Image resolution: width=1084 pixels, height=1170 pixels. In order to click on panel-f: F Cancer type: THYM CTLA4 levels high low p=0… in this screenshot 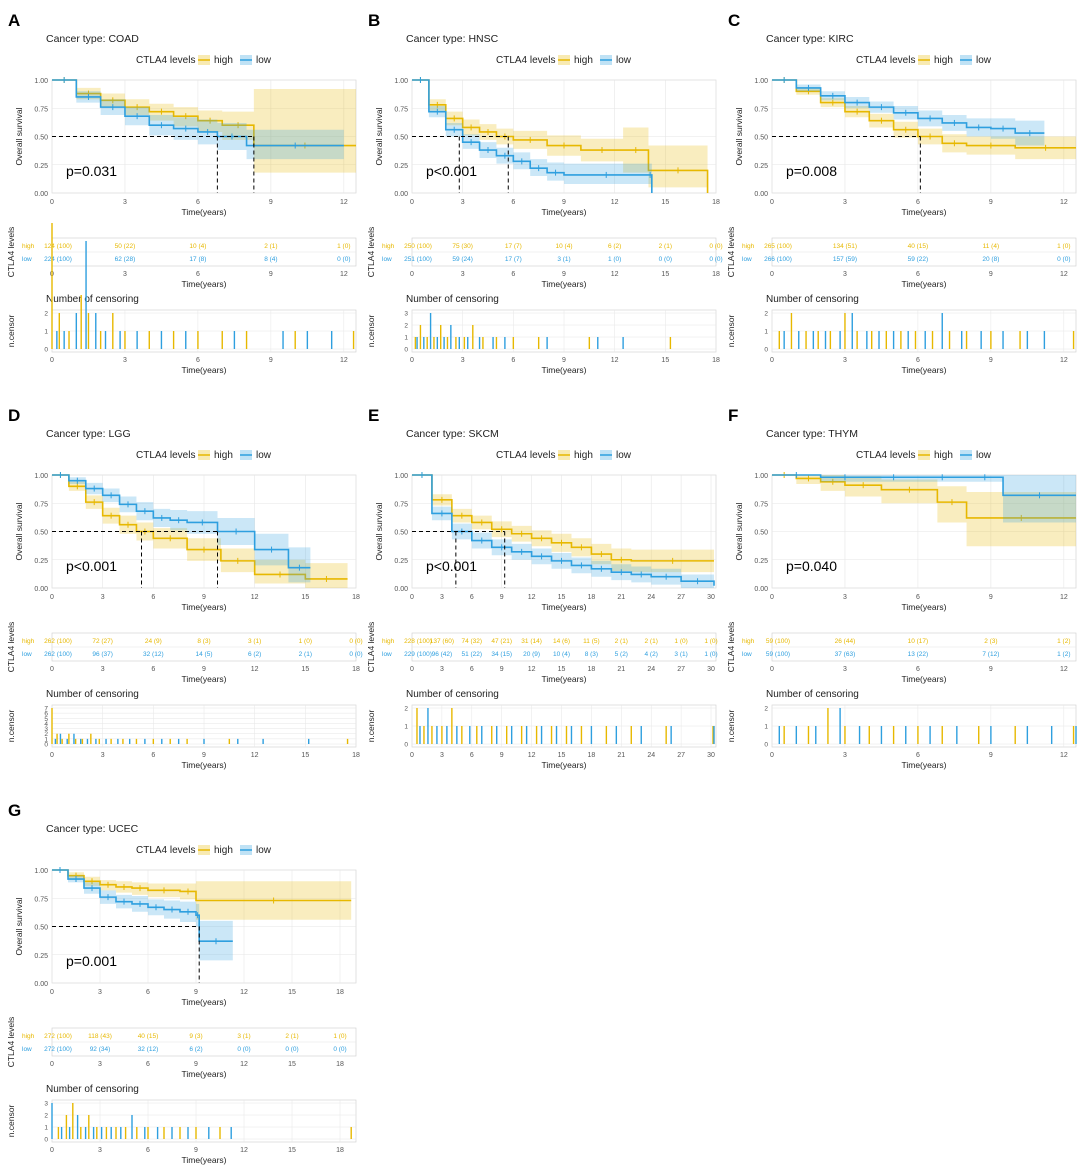, I will do `click(901, 588)`.